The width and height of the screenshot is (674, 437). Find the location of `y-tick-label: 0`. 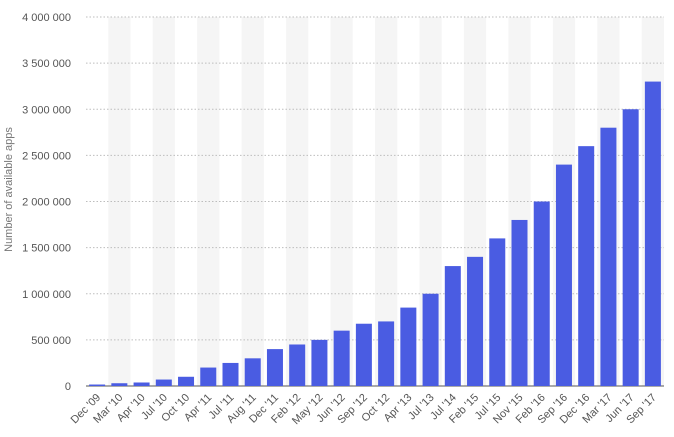

y-tick-label: 0 is located at coordinates (68, 387).